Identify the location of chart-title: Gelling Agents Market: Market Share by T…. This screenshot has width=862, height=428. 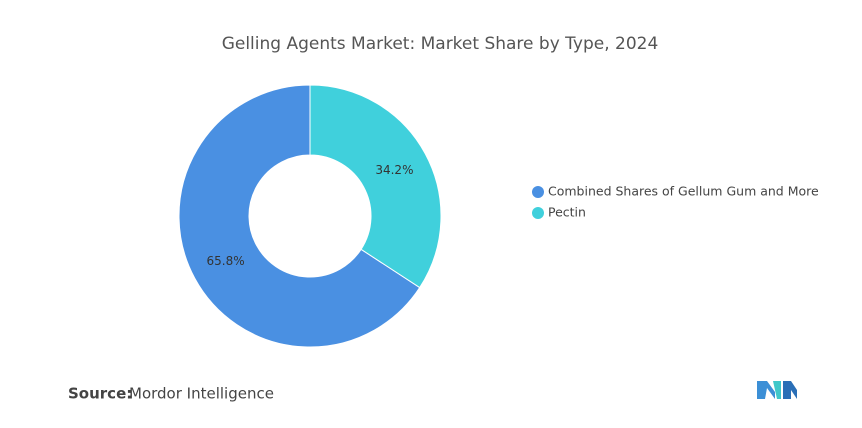
(440, 44).